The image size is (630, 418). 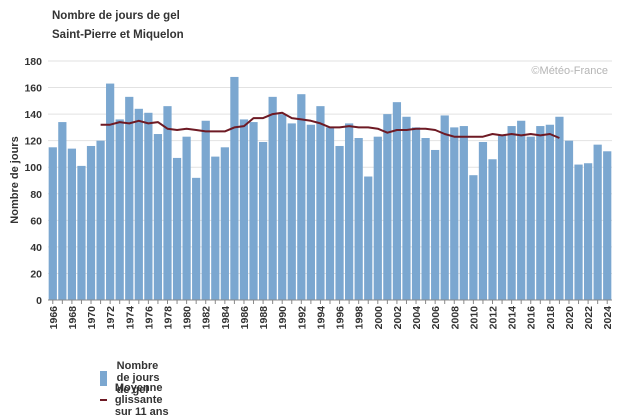 I want to click on bar-1981, so click(x=196, y=238).